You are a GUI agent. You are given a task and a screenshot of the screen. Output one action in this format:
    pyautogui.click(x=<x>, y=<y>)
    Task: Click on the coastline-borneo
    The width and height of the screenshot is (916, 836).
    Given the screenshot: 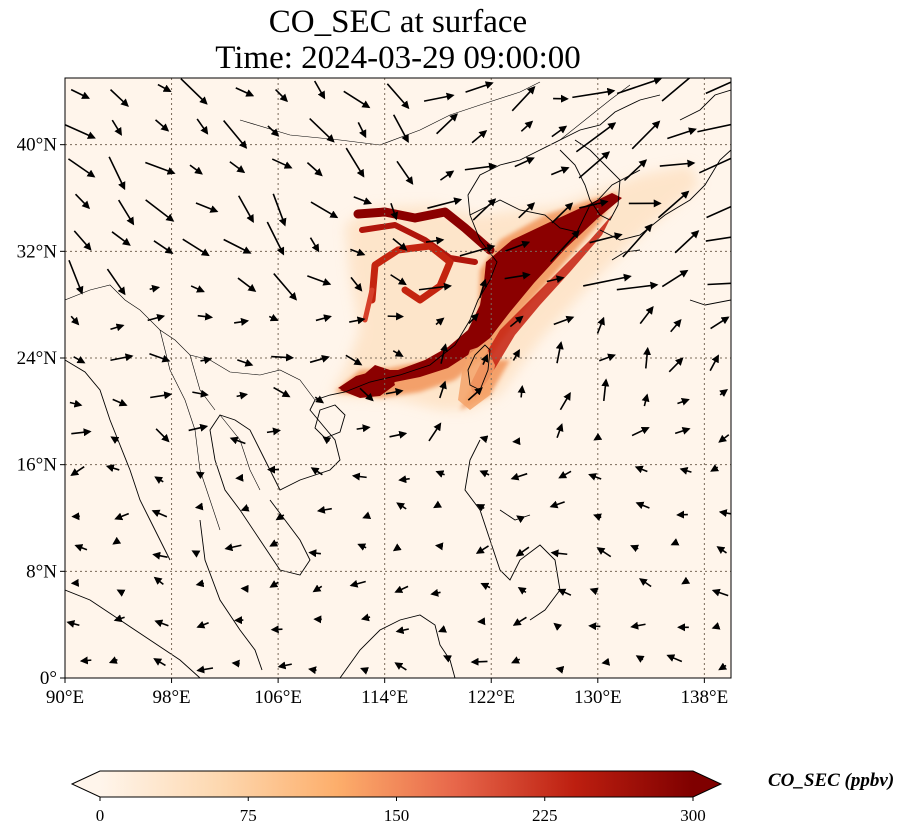 What is the action you would take?
    pyautogui.click(x=397, y=646)
    